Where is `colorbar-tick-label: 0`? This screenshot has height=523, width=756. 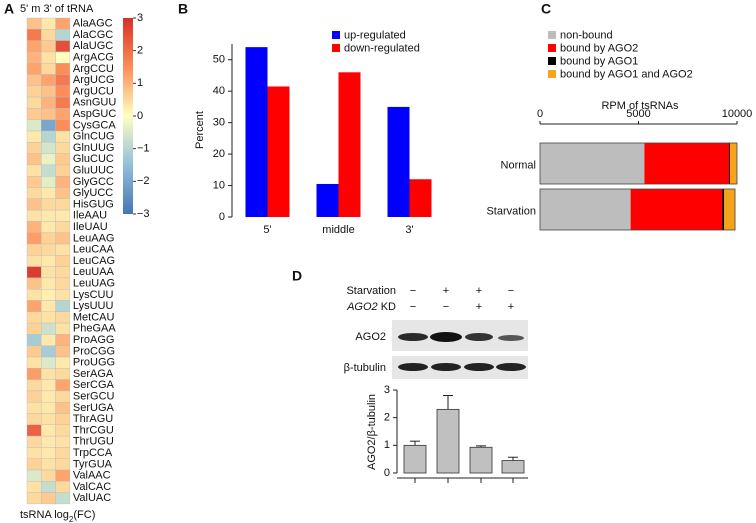 colorbar-tick-label: 0 is located at coordinates (140, 116).